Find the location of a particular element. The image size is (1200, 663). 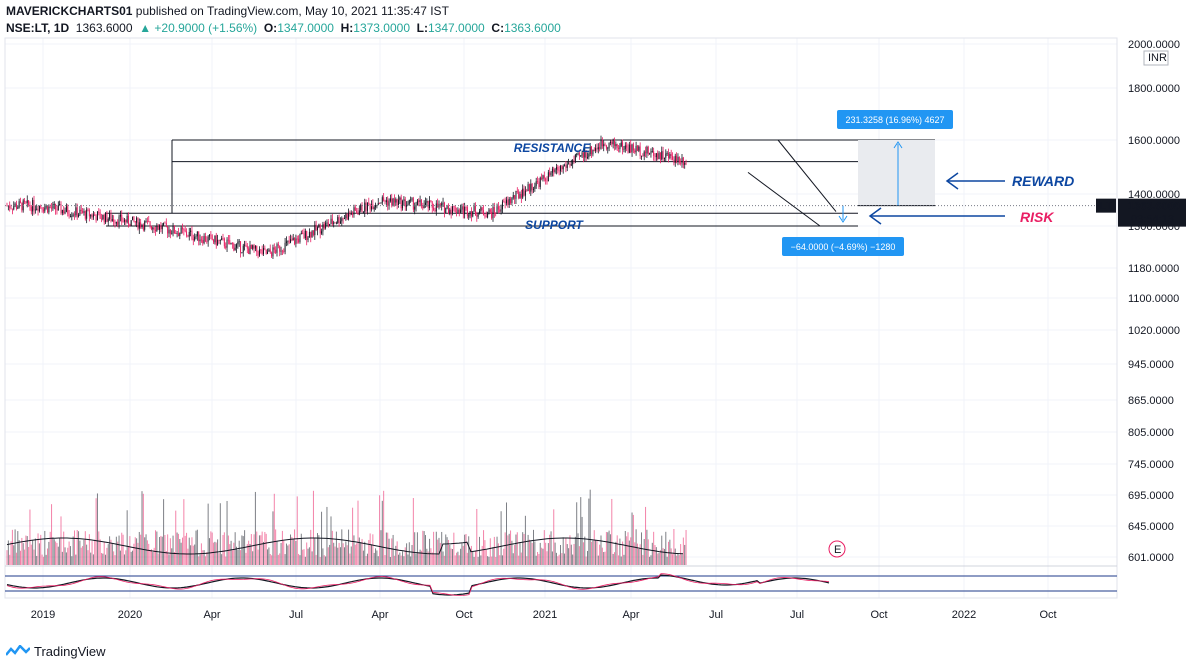

time-tick-label: Jul is located at coordinates (716, 615).